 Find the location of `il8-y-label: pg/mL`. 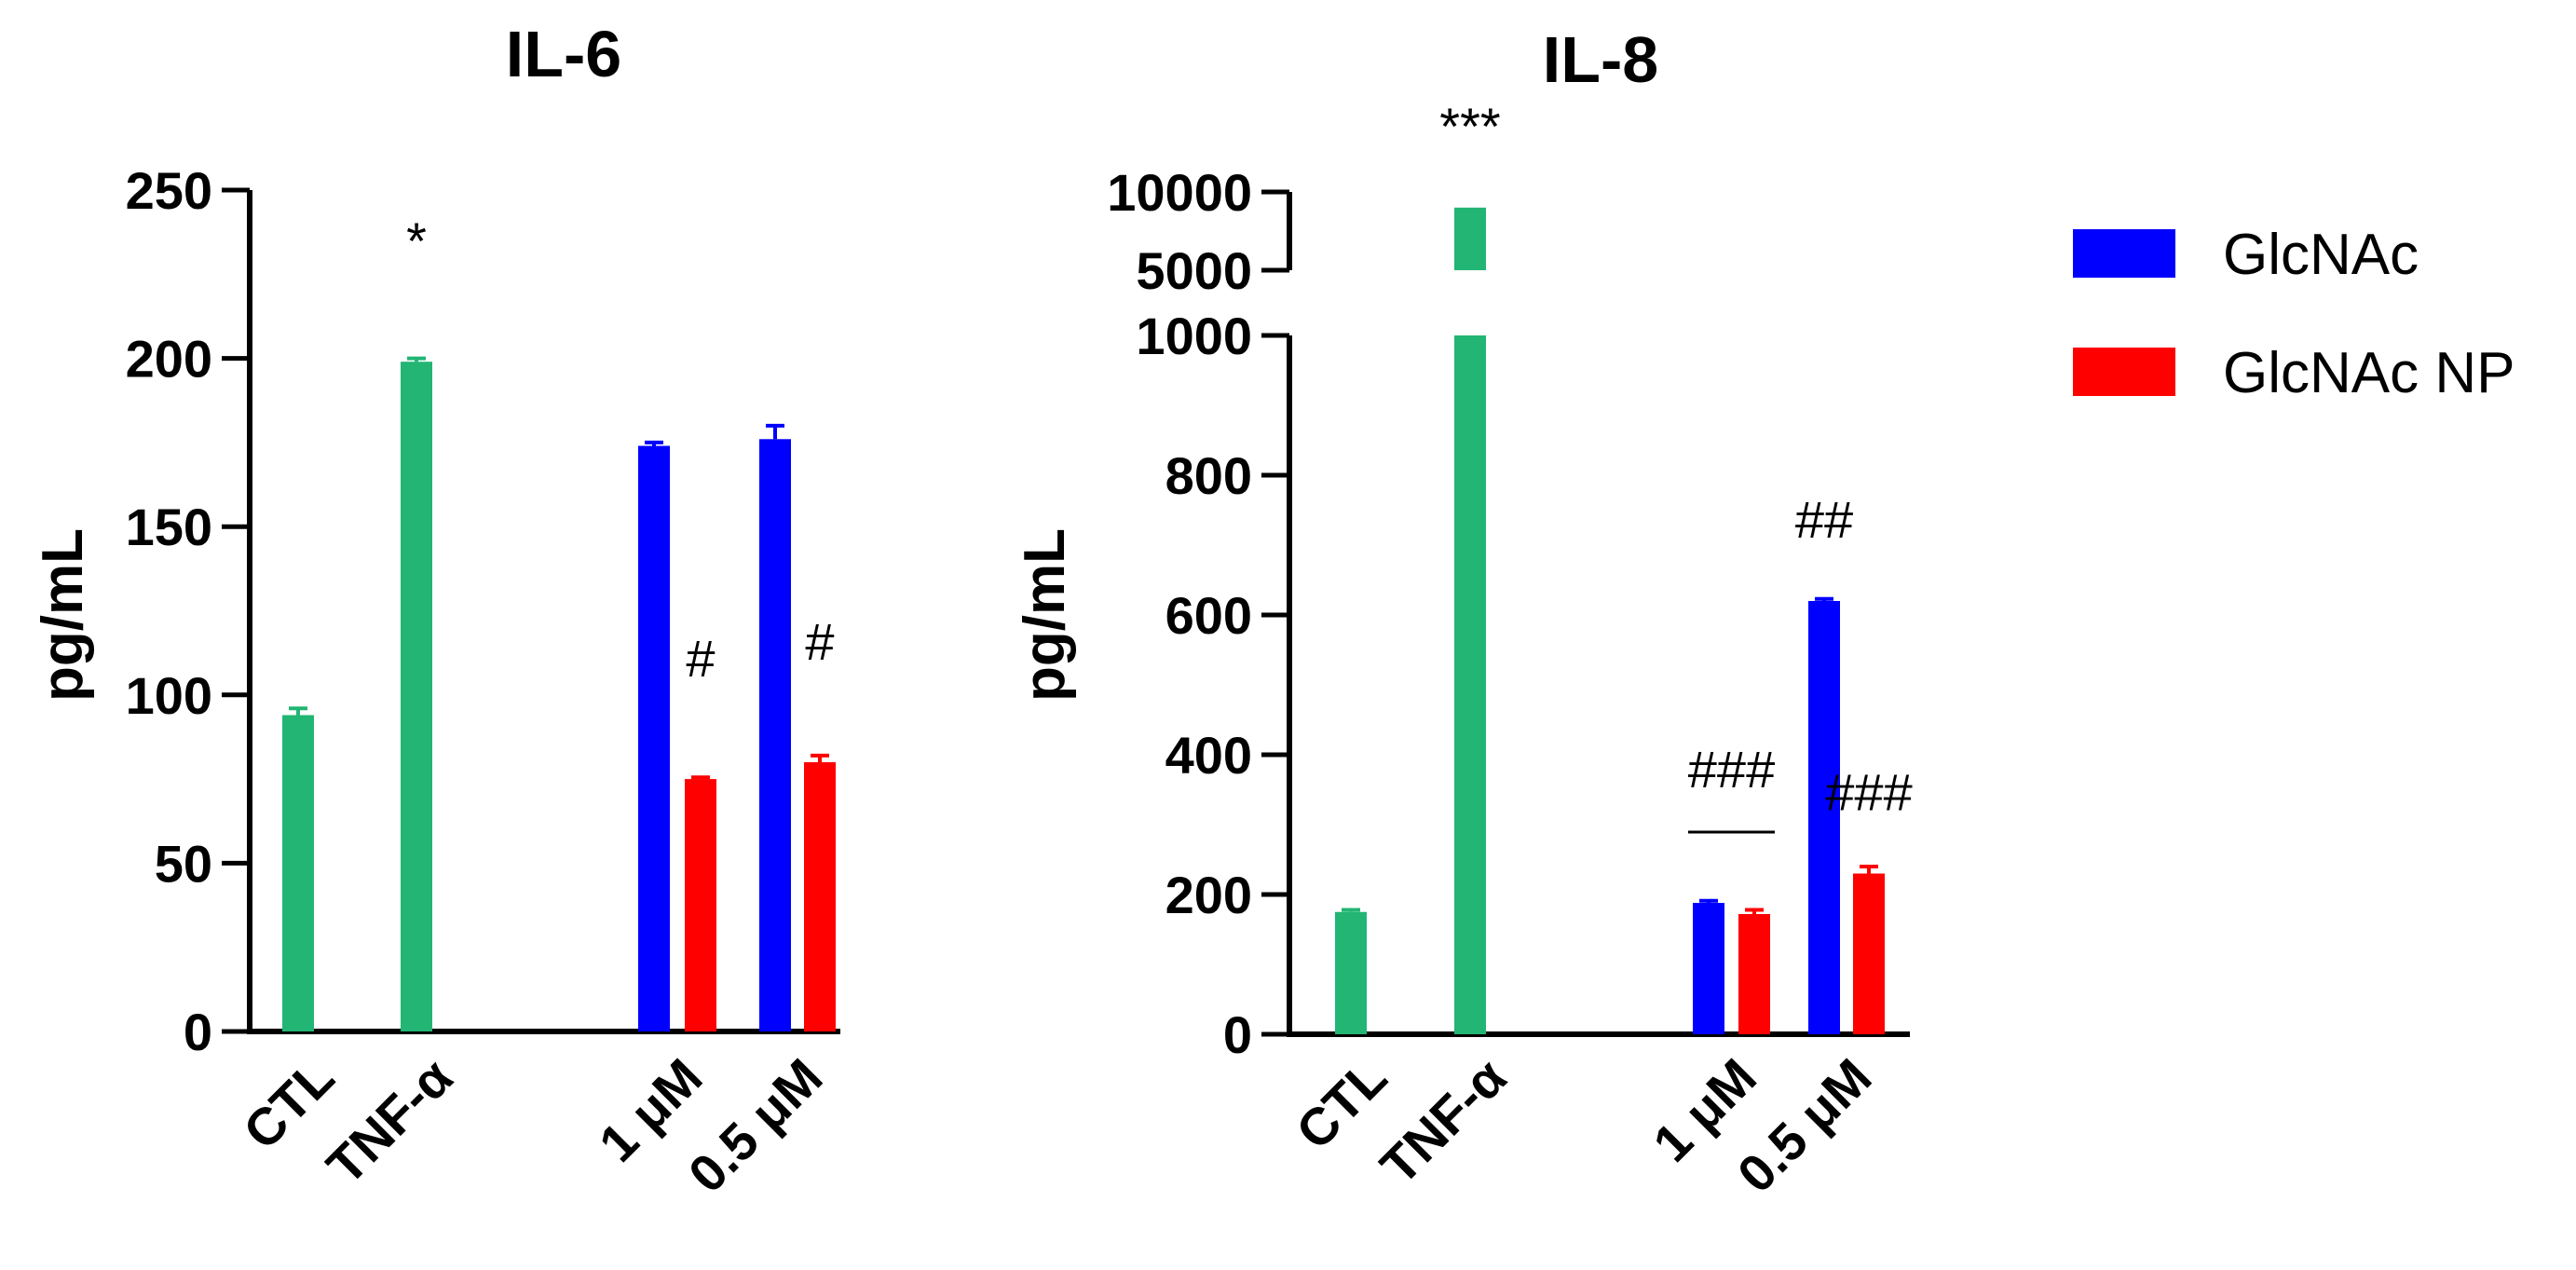

il8-y-label: pg/mL is located at coordinates (1045, 615).